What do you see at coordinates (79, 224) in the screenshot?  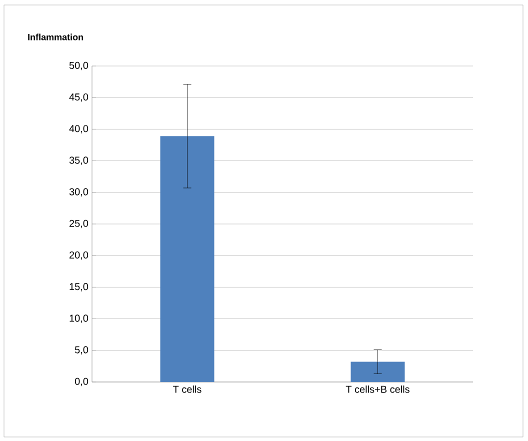 I see `y-tick-label: 25,0` at bounding box center [79, 224].